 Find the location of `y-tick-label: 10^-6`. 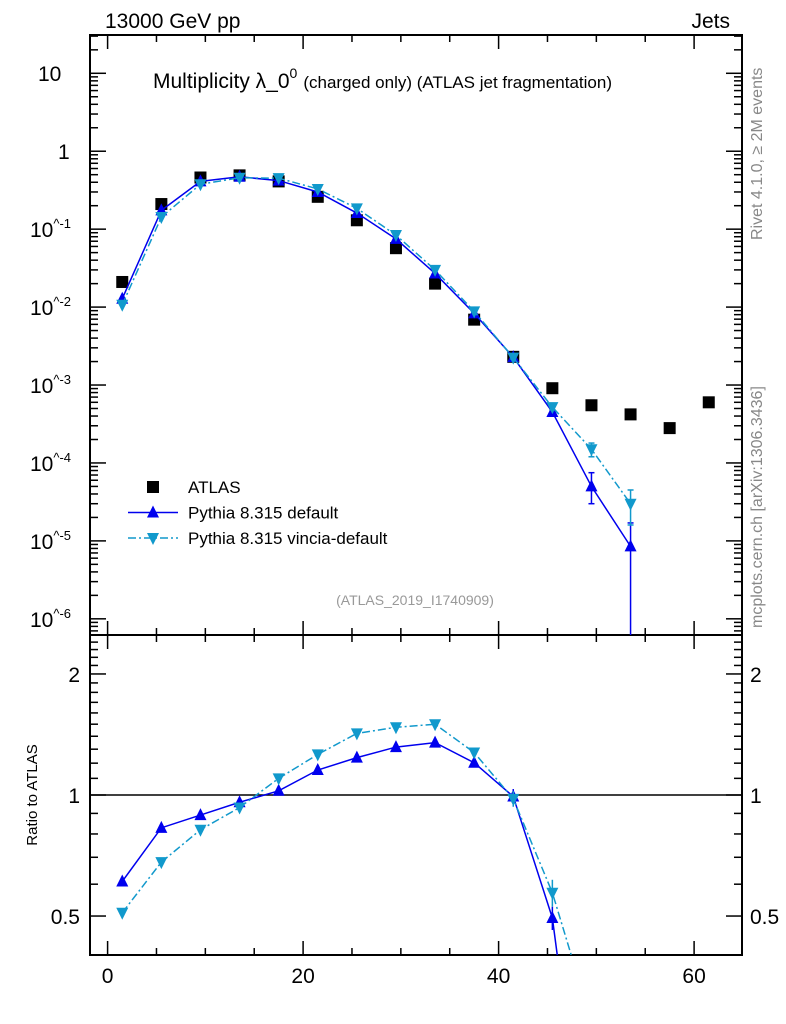

y-tick-label: 10^-6 is located at coordinates (50, 619).